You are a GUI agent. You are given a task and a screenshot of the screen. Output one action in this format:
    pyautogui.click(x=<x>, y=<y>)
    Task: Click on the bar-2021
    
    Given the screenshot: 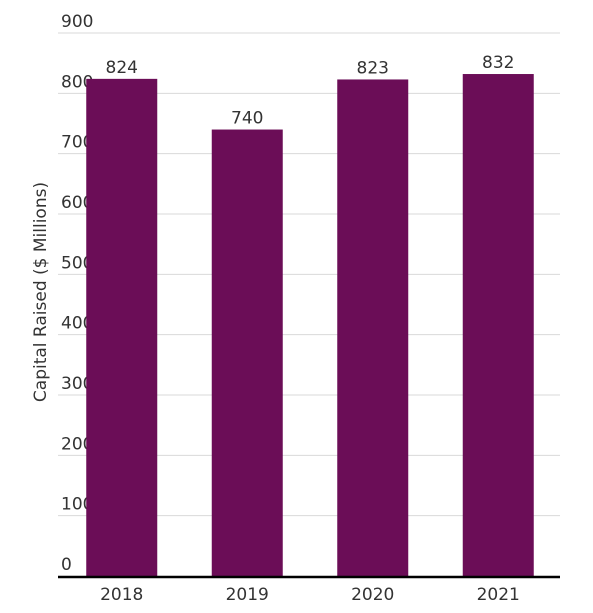 What is the action you would take?
    pyautogui.click(x=498, y=325)
    